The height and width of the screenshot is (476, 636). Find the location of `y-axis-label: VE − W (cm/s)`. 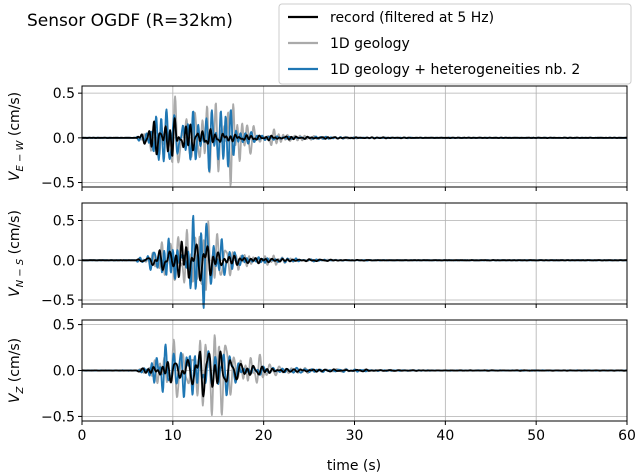

y-axis-label: VE − W (cm/s) is located at coordinates (16, 136).